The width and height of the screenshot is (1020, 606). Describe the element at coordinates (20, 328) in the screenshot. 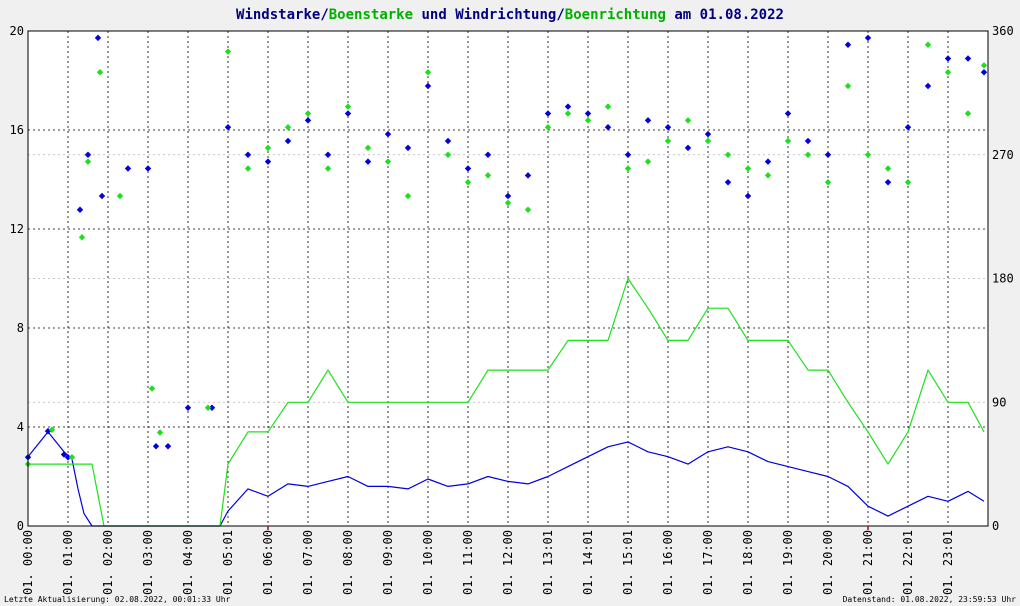

I see `y-left-tick-label: 8` at that location.